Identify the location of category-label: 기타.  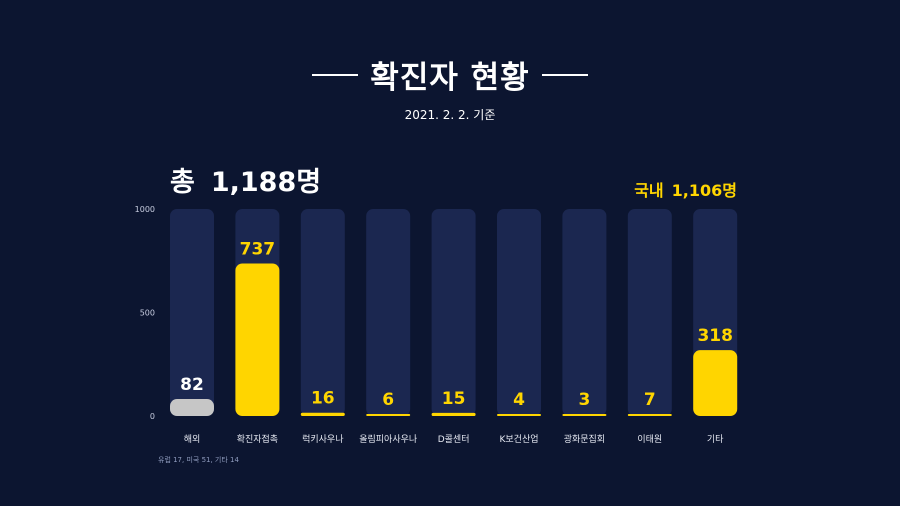
(715, 439).